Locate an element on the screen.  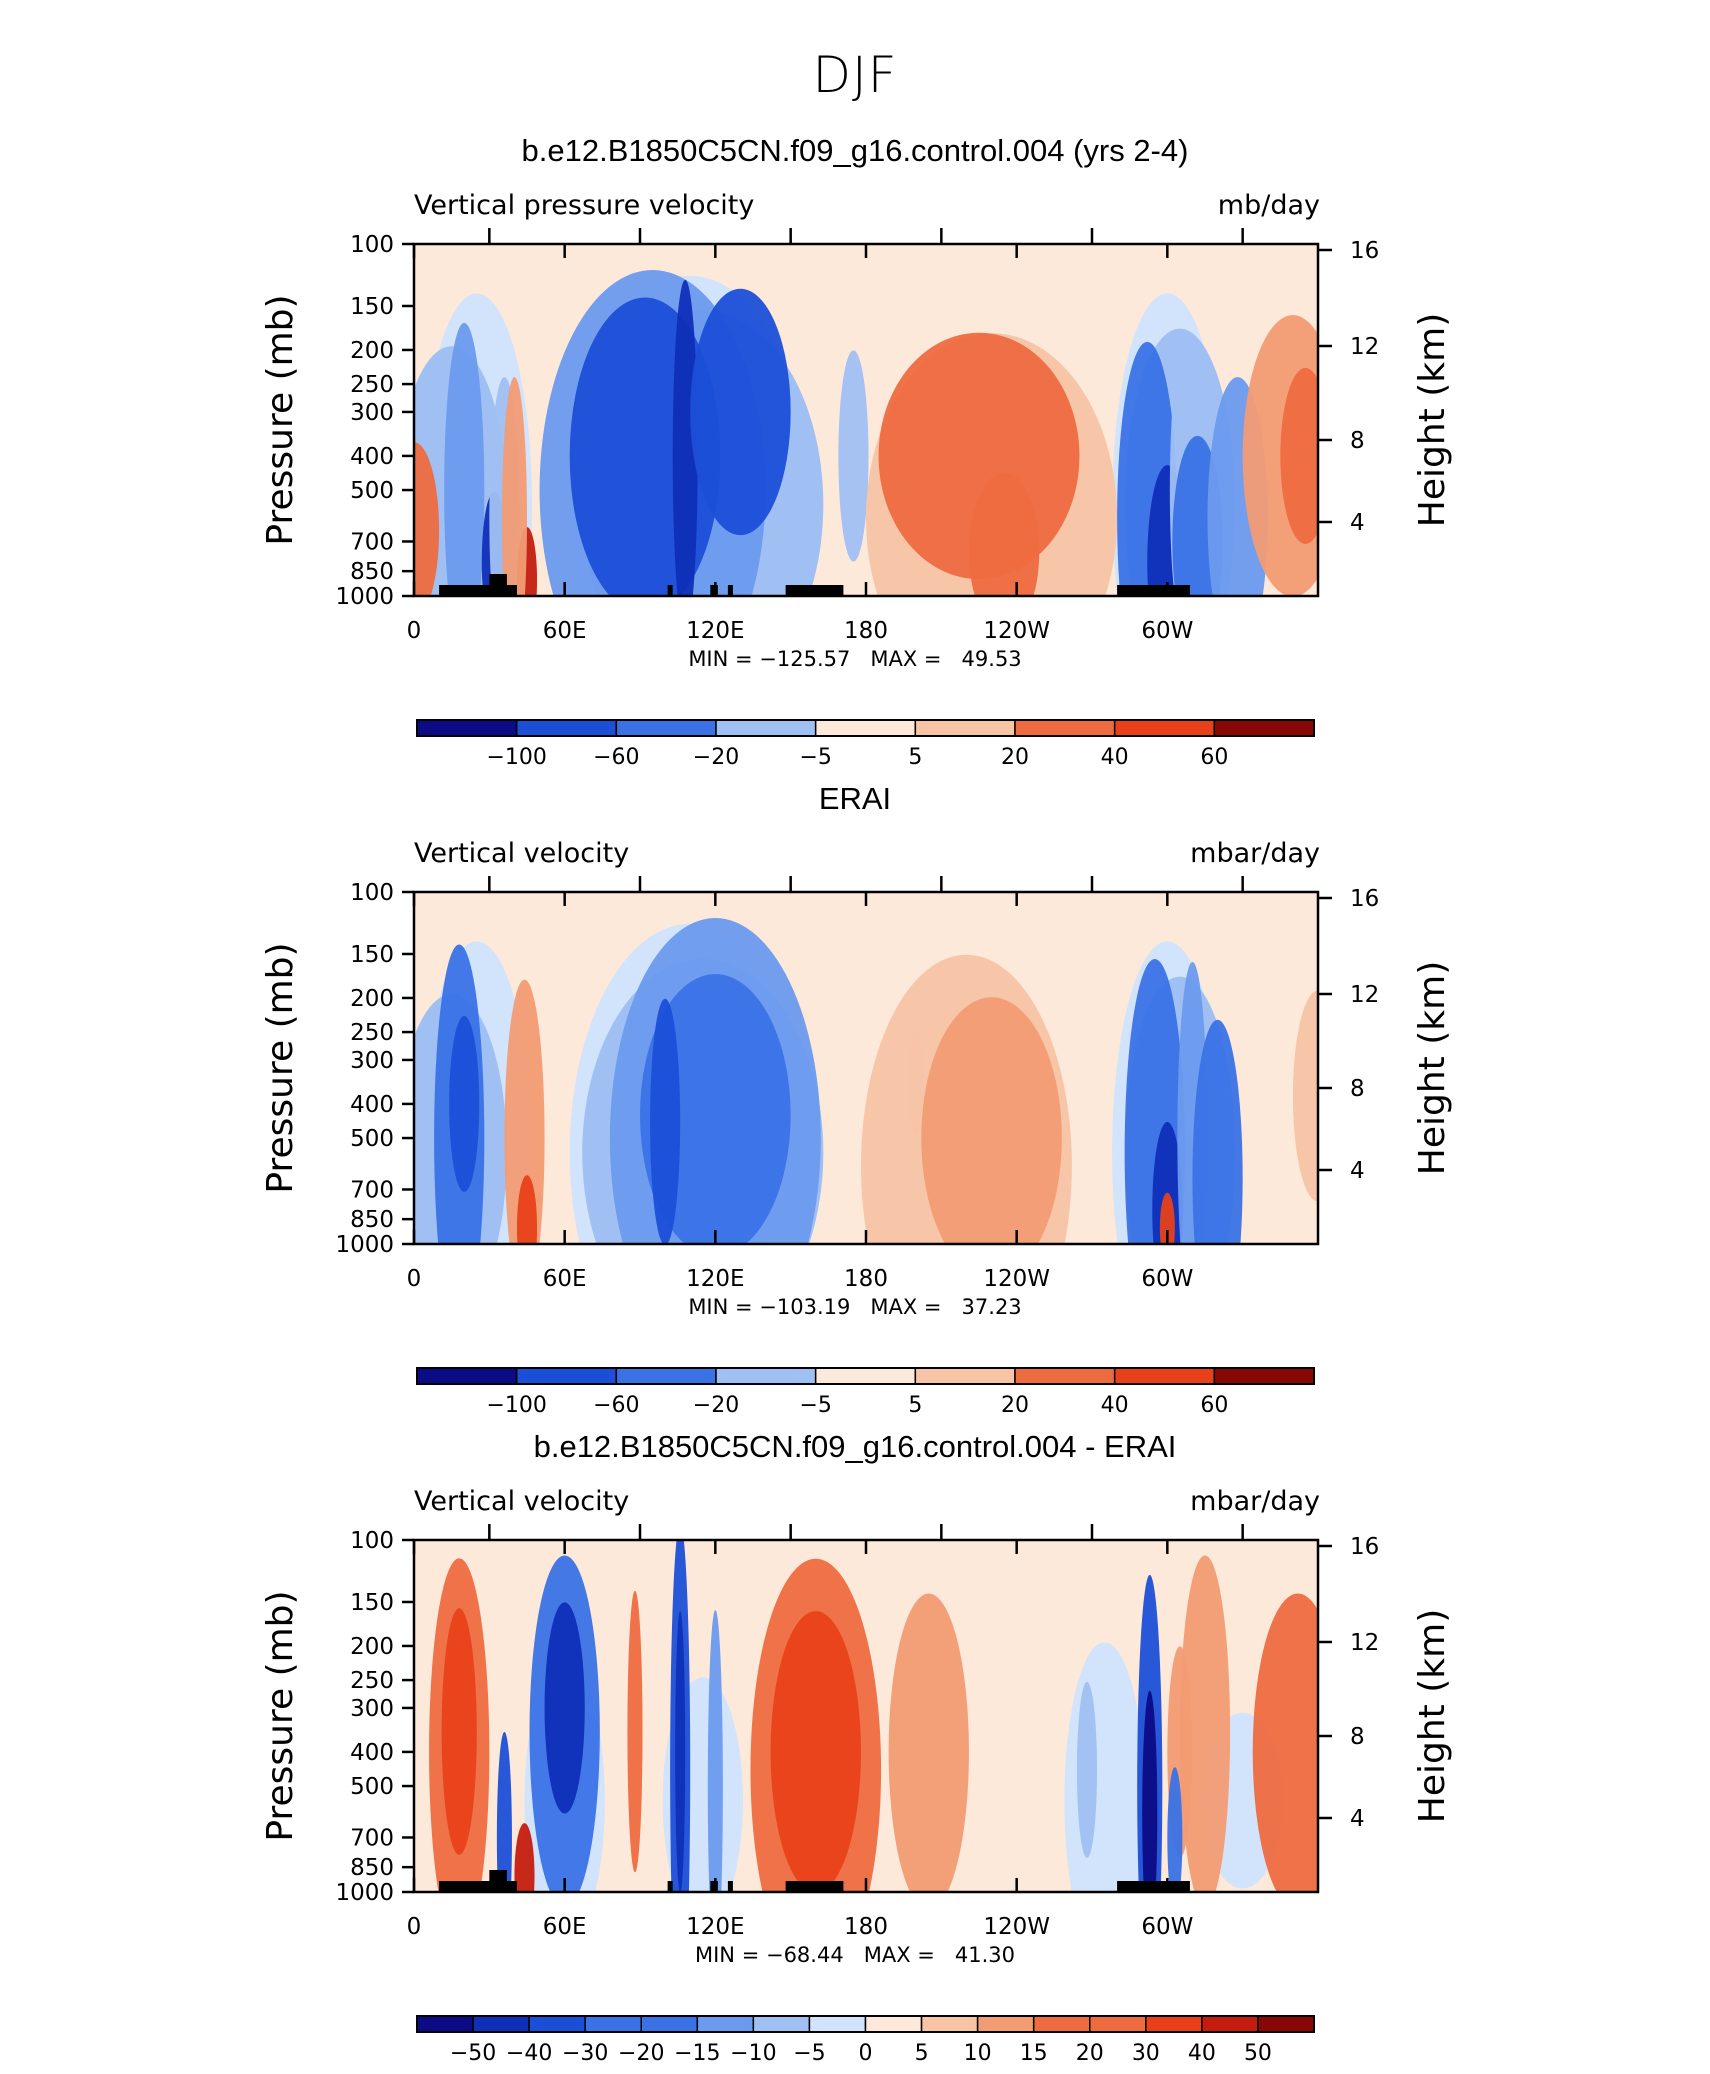
colorbar: −50 −40 −30 −20 −15 −10 −5 0 5 10 15 20 30 40 50 is located at coordinates (865, 2040).